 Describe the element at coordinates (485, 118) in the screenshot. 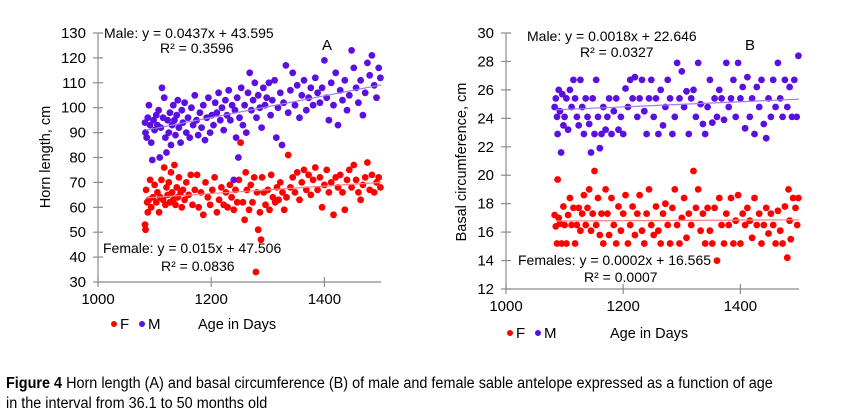

I see `y-tick-label: 24` at that location.